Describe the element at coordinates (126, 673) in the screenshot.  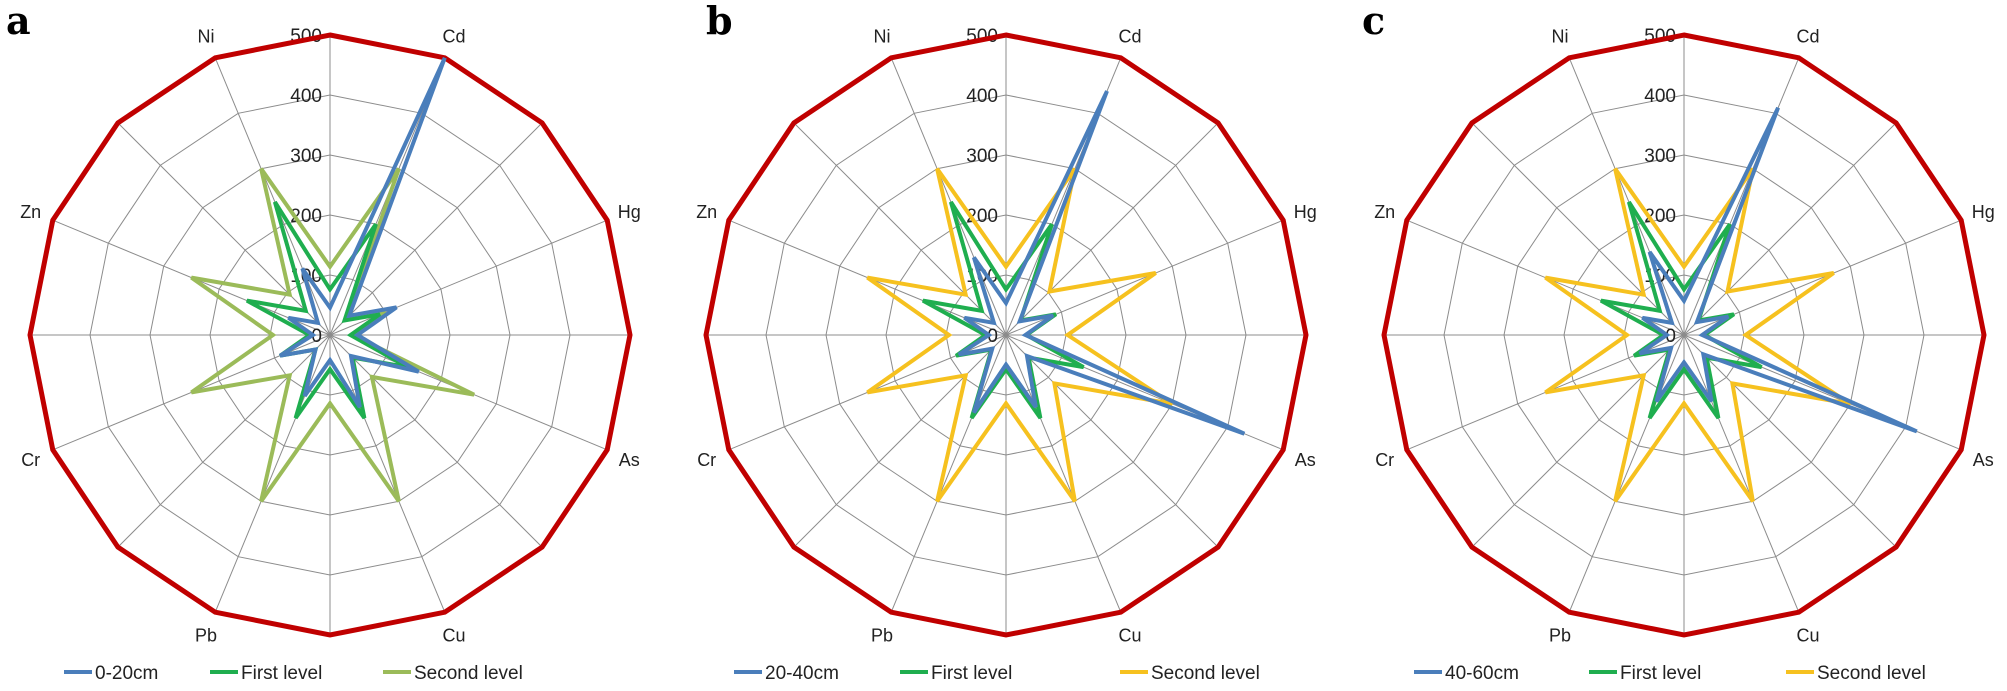
I see `legend-label-sample: 0-20cm` at that location.